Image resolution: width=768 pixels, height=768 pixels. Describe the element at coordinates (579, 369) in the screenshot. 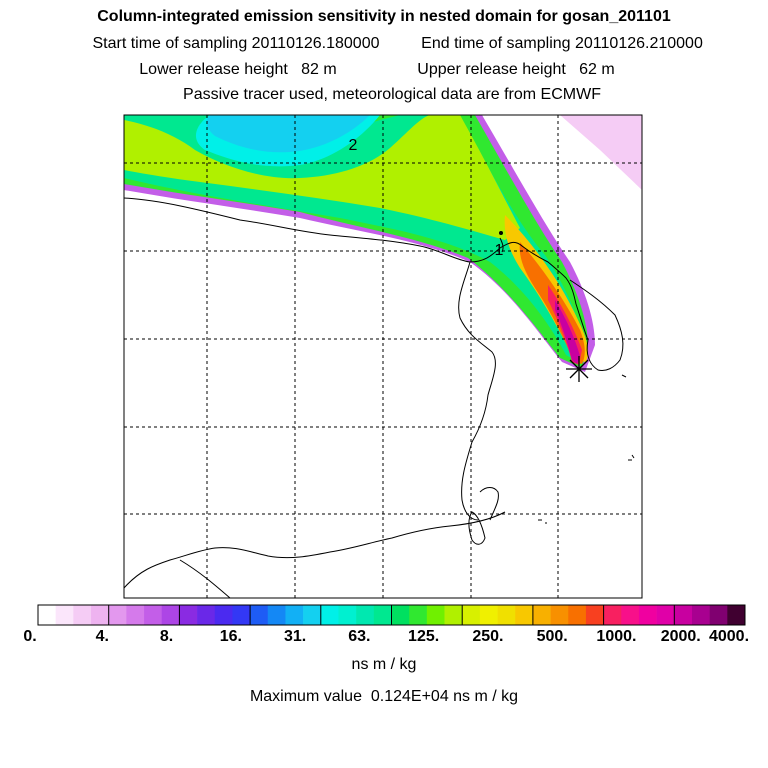

I see `release-site-star-icon` at that location.